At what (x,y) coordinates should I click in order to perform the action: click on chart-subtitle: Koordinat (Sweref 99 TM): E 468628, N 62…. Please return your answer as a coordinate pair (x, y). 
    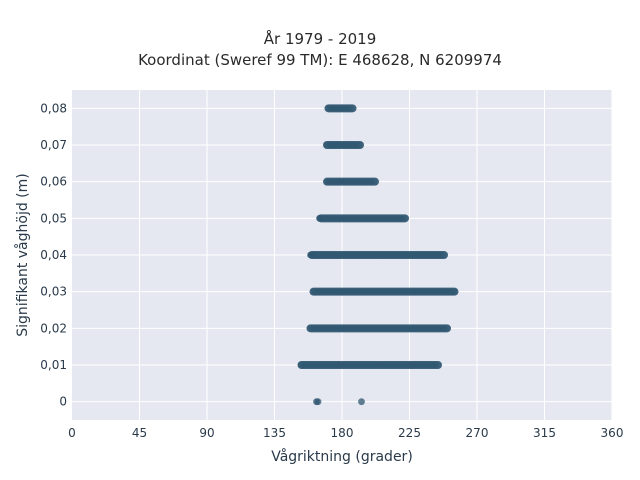
    Looking at the image, I should click on (320, 60).